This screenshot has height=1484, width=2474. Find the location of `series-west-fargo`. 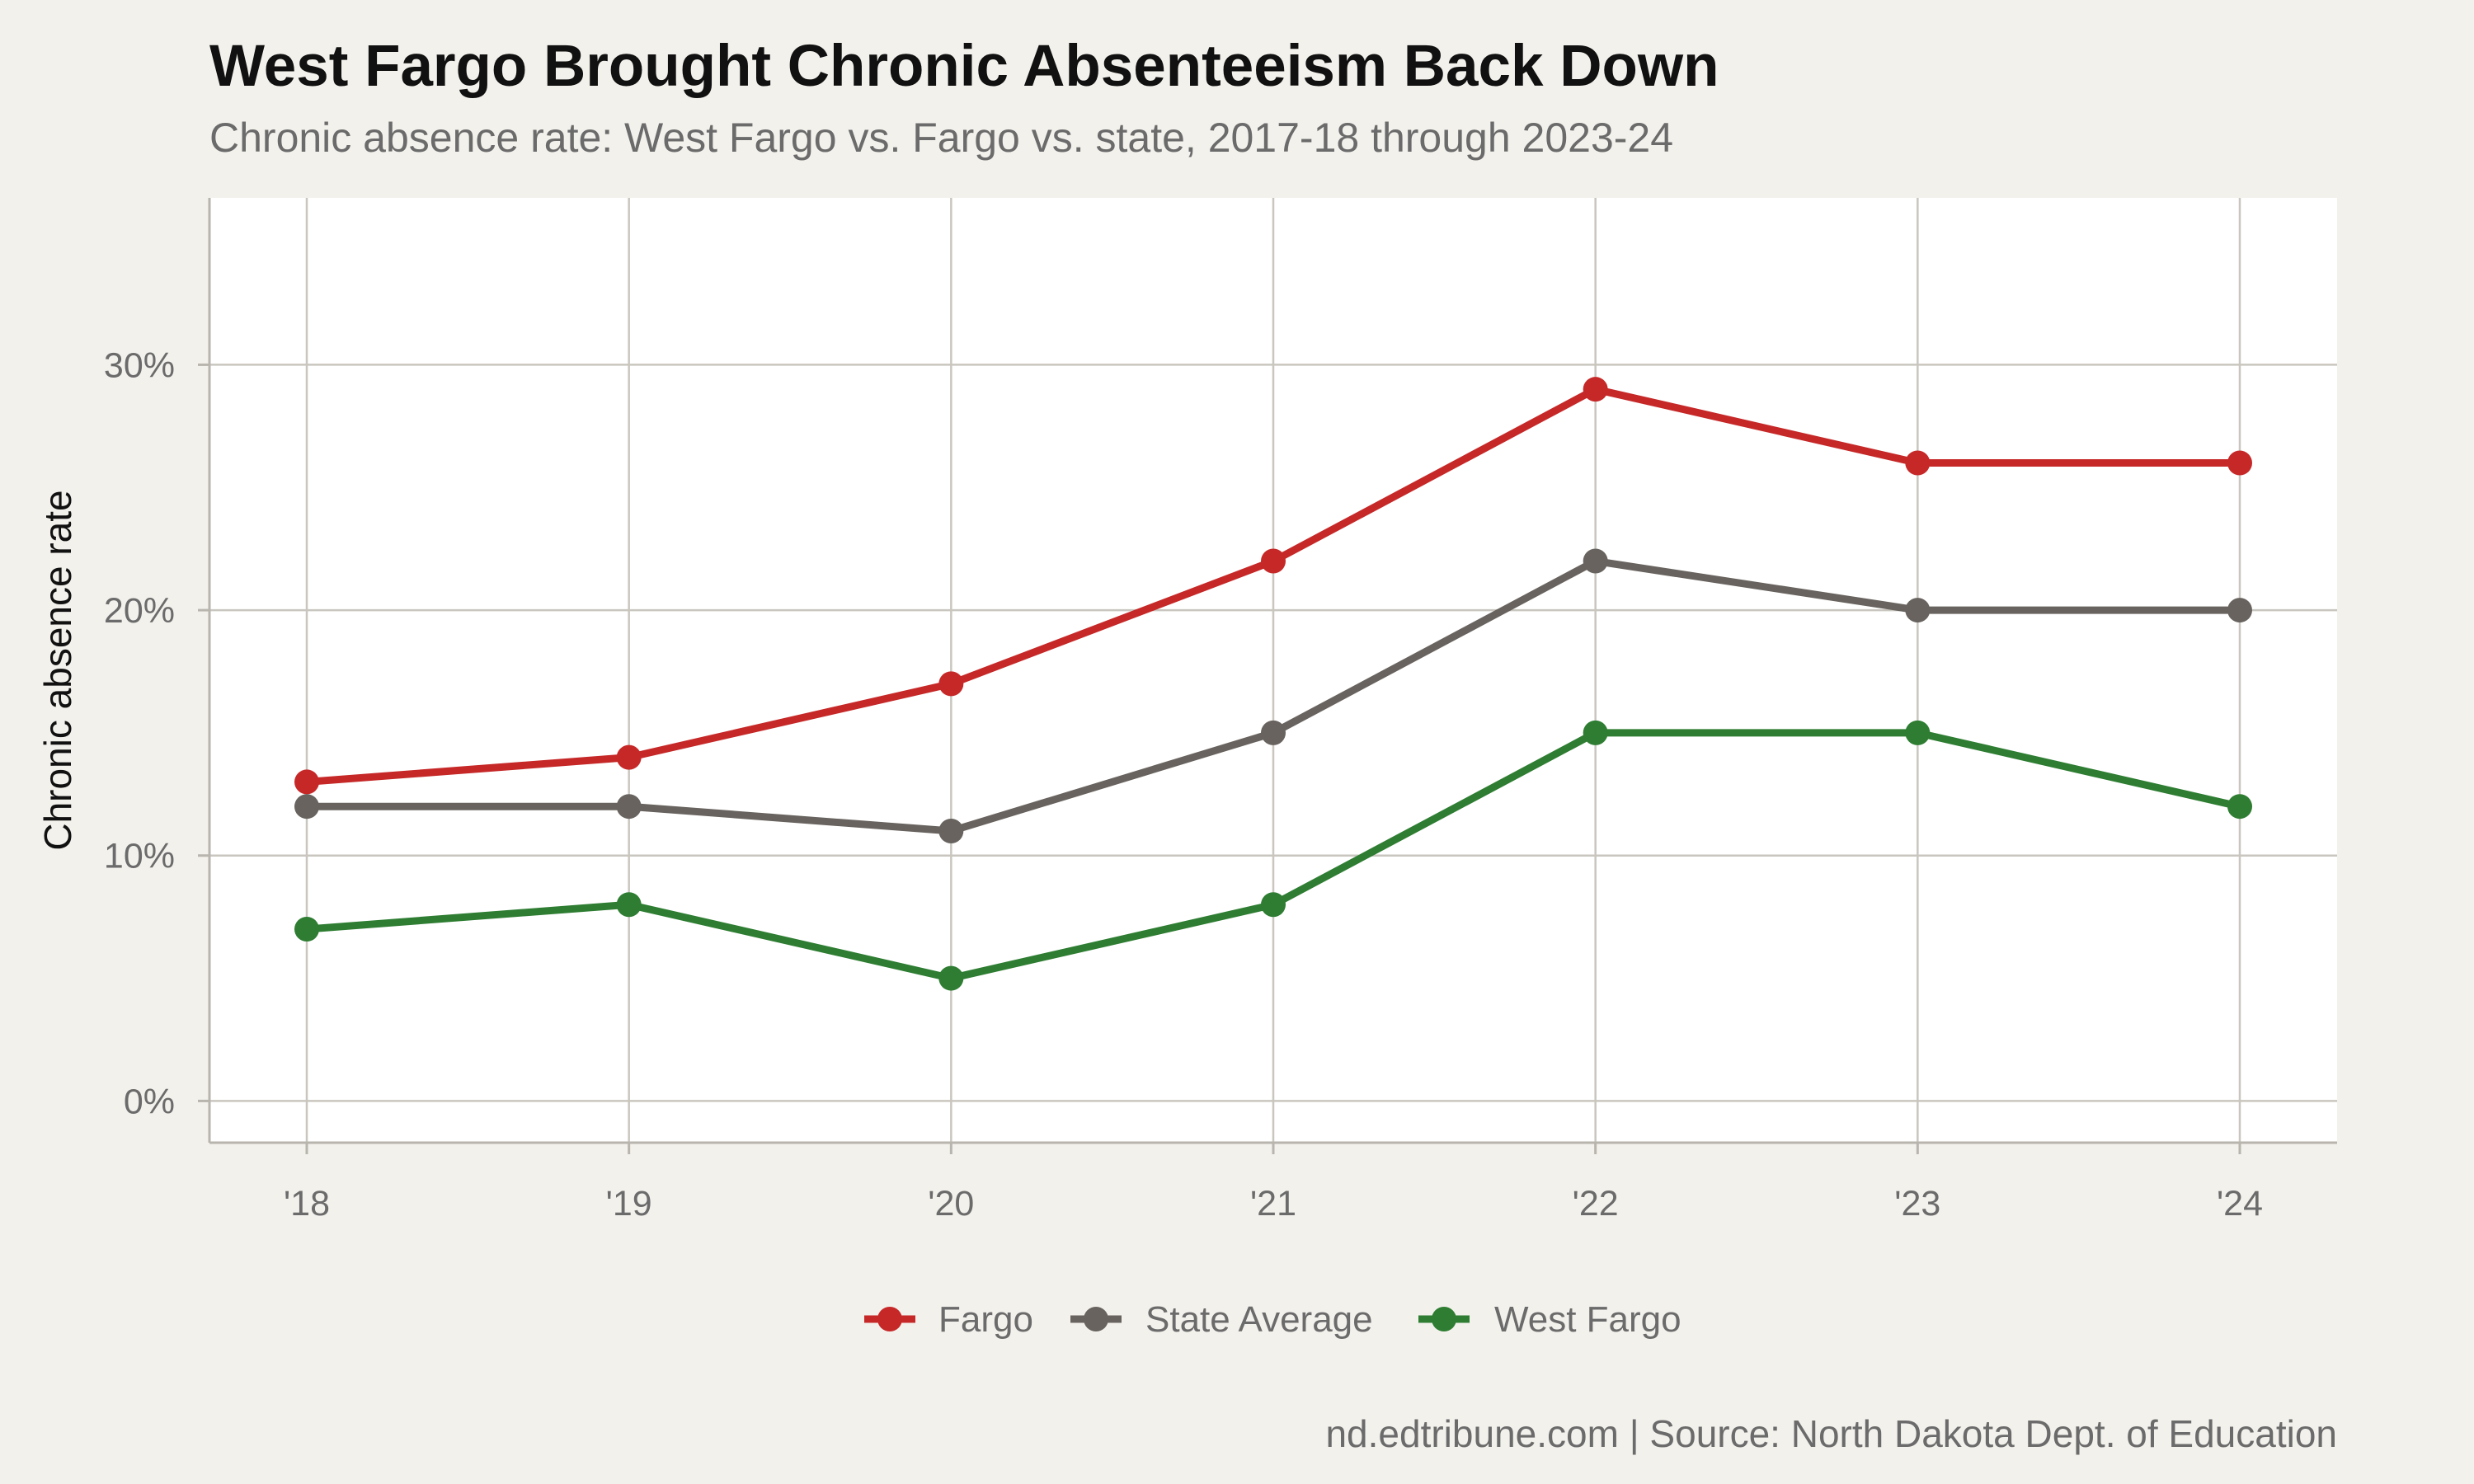

series-west-fargo is located at coordinates (1273, 855).